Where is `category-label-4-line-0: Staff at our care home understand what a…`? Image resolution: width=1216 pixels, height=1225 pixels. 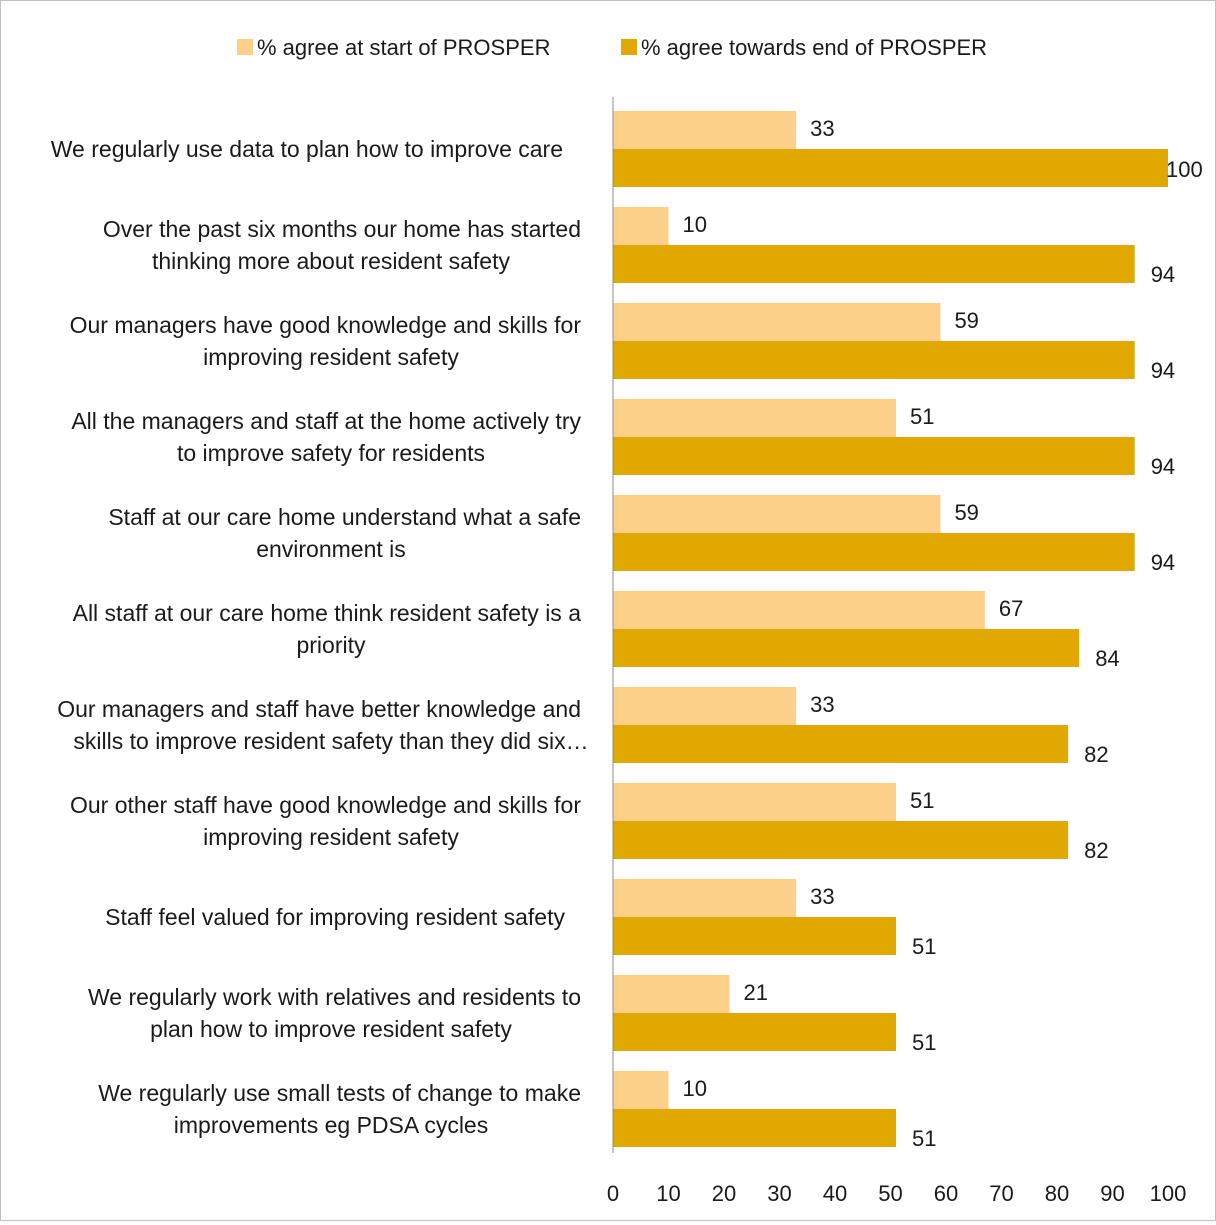
category-label-4-line-0: Staff at our care home understand what a… is located at coordinates (344, 517).